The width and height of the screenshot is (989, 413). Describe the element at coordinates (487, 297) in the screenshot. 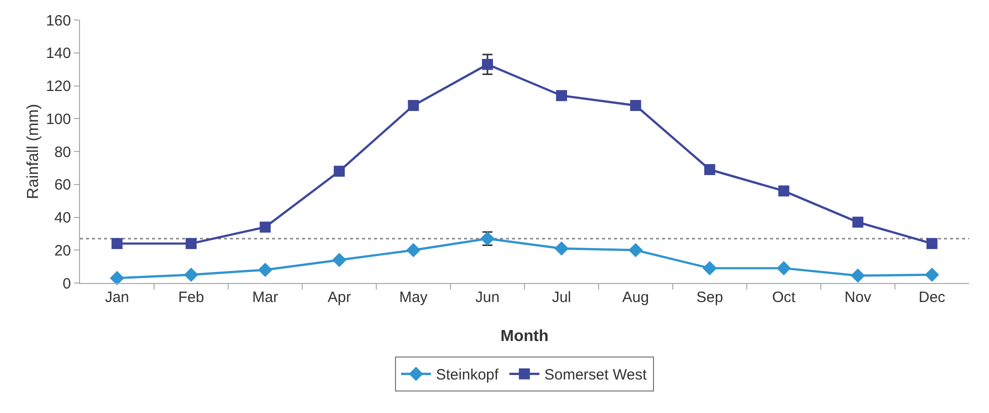

I see `x-tick-label: Jun` at that location.